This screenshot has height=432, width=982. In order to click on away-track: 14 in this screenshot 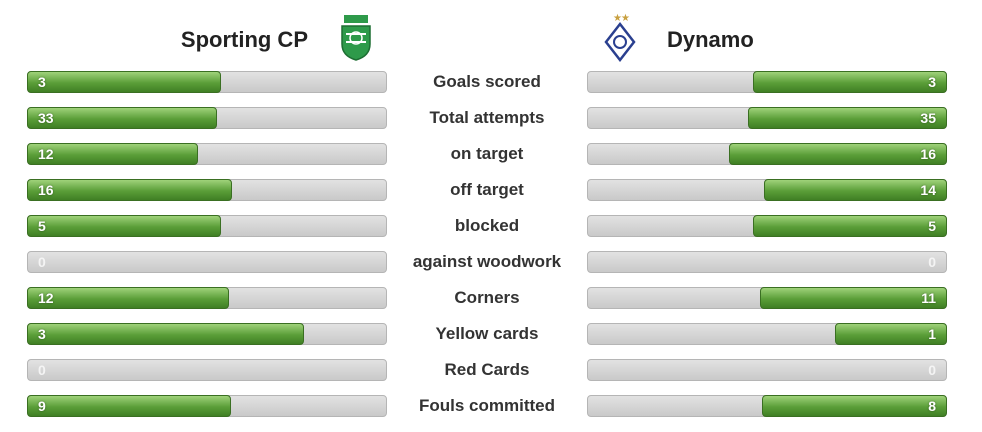, I will do `click(767, 190)`.